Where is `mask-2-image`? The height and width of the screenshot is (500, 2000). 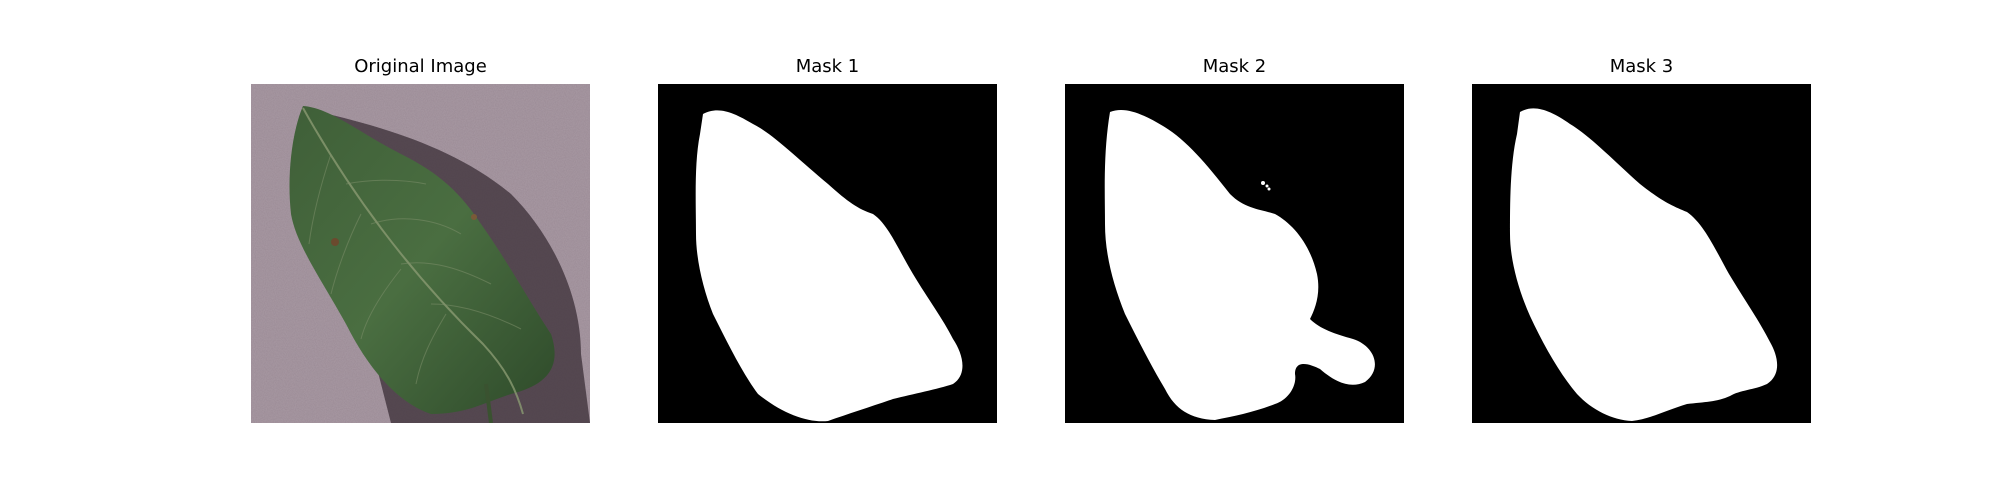 mask-2-image is located at coordinates (1234, 253).